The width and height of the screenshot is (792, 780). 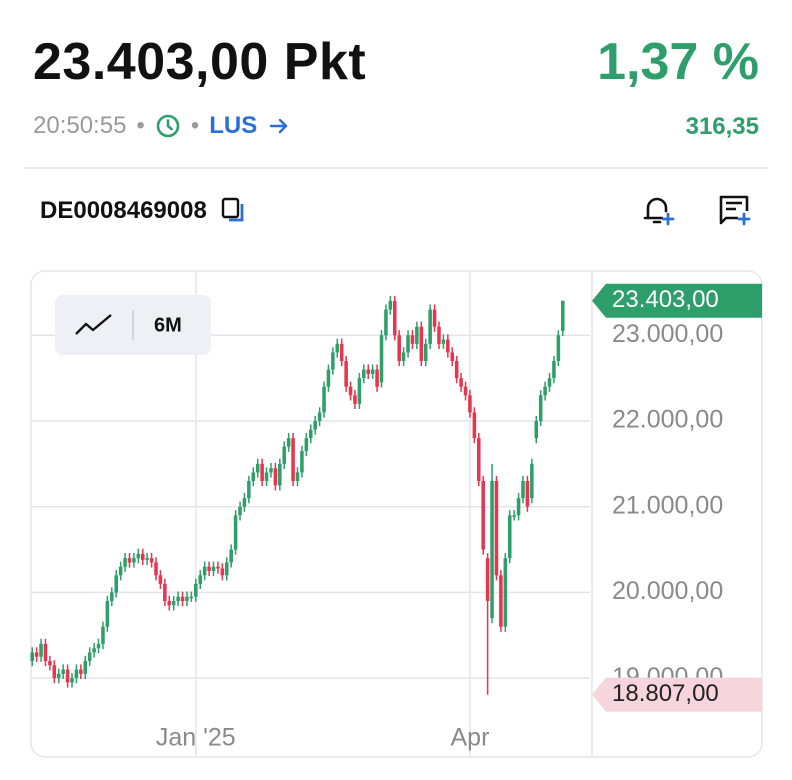 I want to click on change-percent: 1,37 %, so click(x=678, y=62).